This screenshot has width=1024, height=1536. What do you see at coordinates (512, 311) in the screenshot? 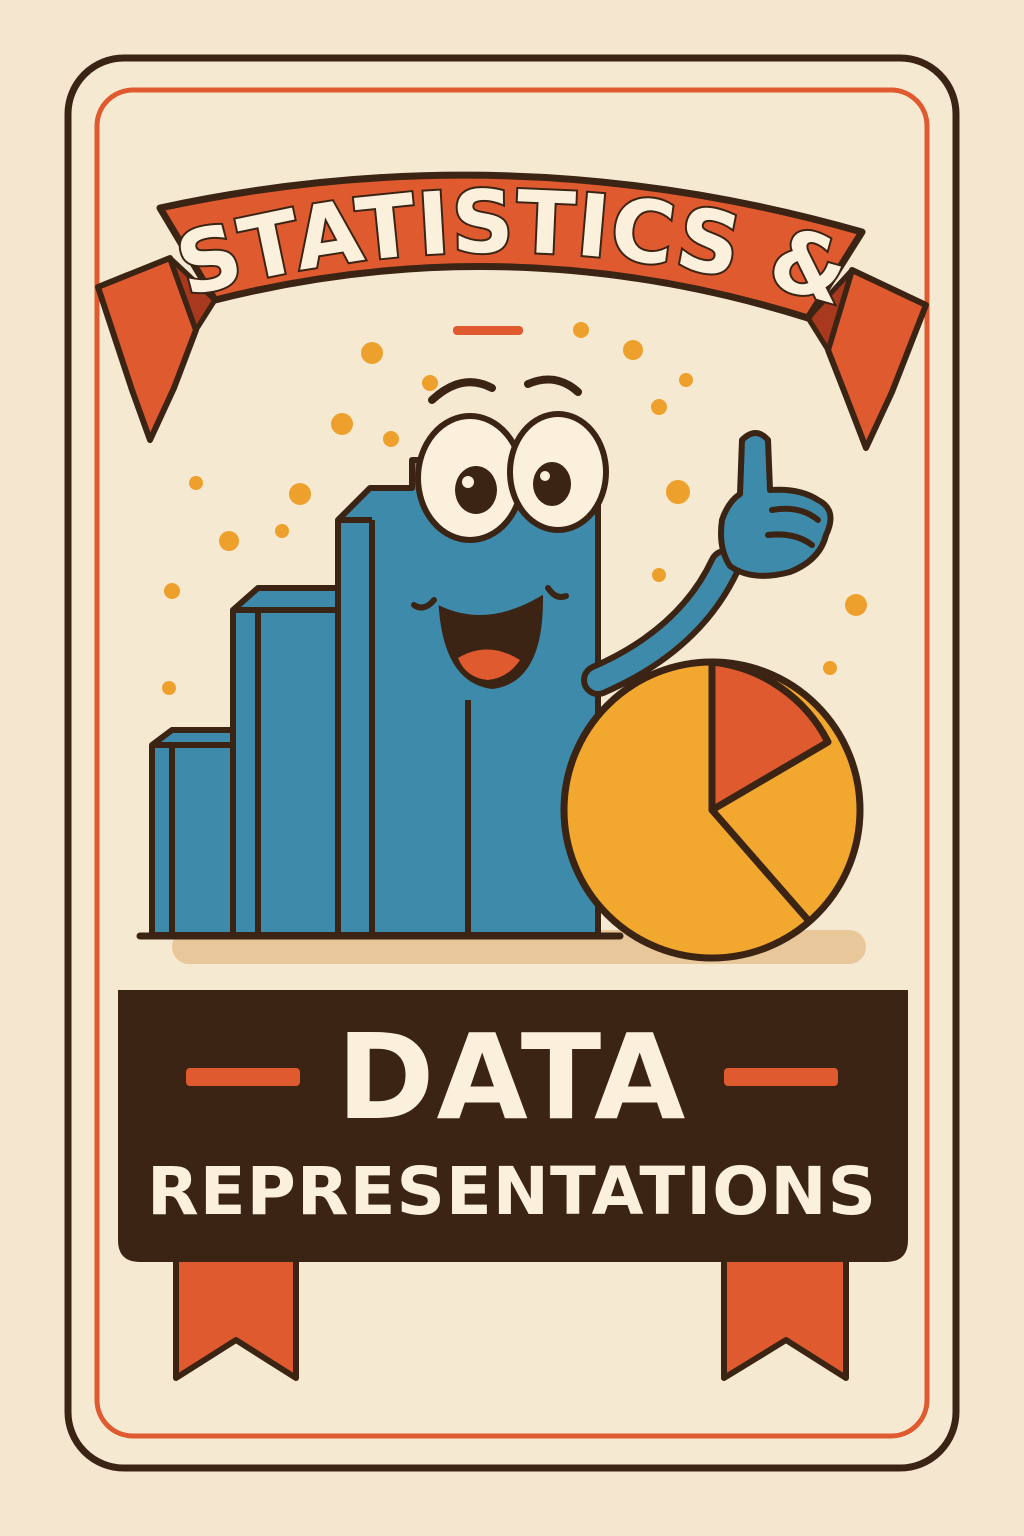
I see `title-ribbon: STATISTICS &` at bounding box center [512, 311].